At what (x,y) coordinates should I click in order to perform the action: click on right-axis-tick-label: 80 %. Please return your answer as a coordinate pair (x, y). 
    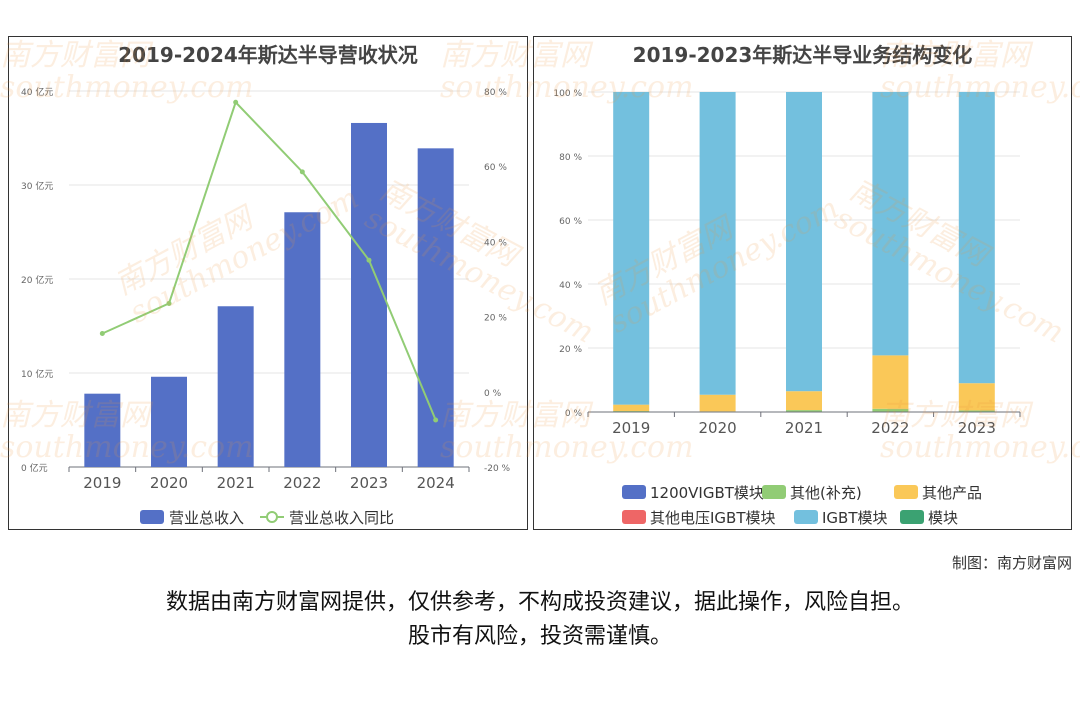
    Looking at the image, I should click on (495, 93).